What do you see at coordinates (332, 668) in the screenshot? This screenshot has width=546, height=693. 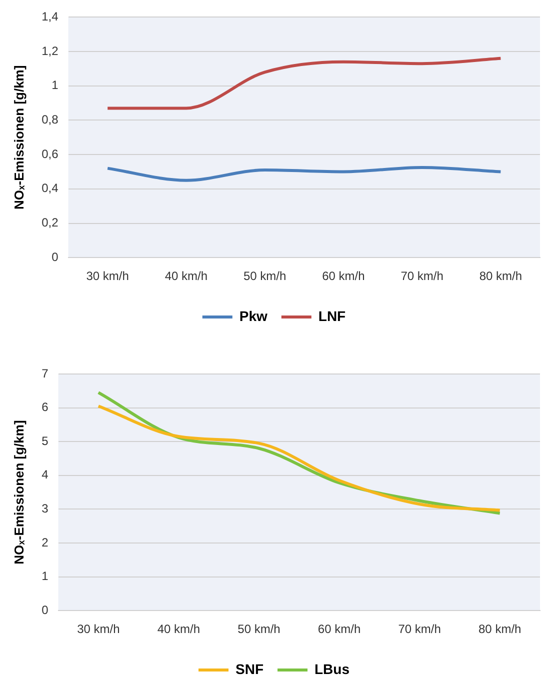 I see `legend-label: LBus` at bounding box center [332, 668].